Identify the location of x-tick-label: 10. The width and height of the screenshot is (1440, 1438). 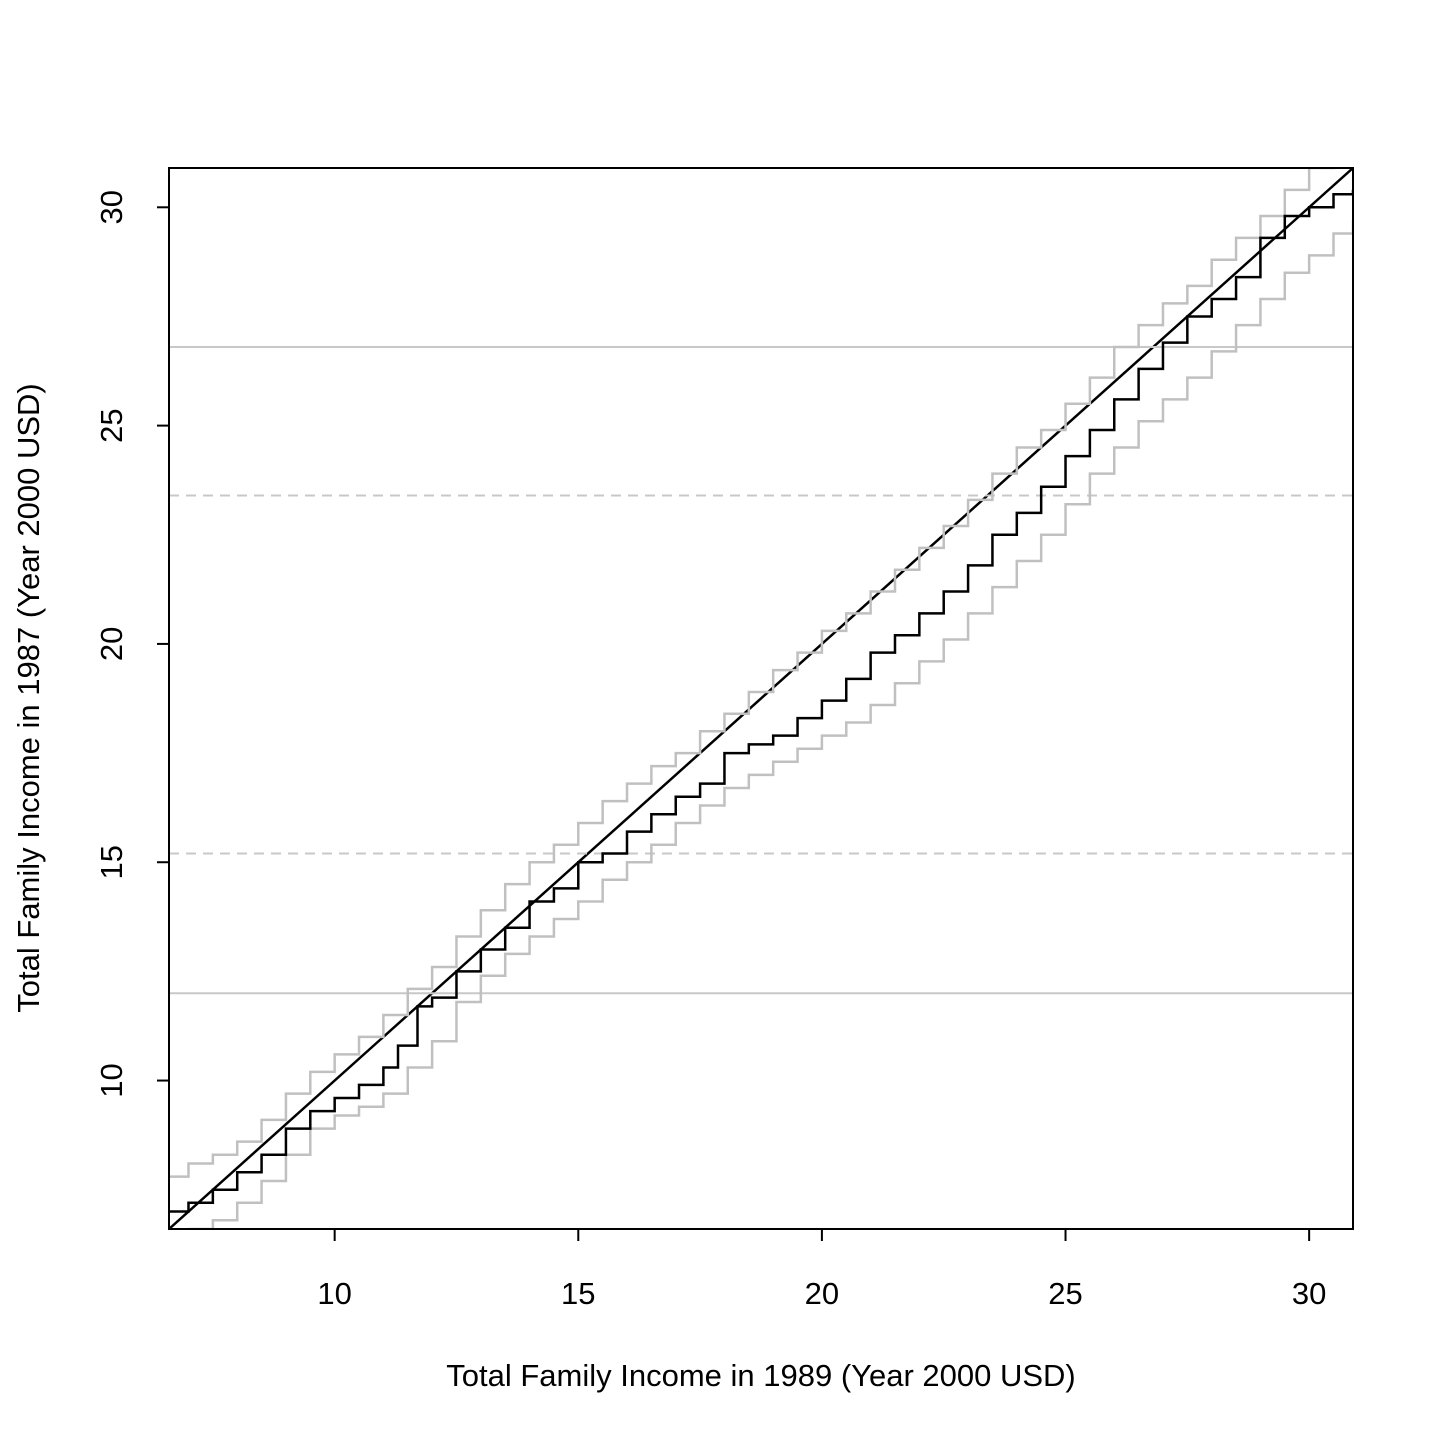
(334, 1293).